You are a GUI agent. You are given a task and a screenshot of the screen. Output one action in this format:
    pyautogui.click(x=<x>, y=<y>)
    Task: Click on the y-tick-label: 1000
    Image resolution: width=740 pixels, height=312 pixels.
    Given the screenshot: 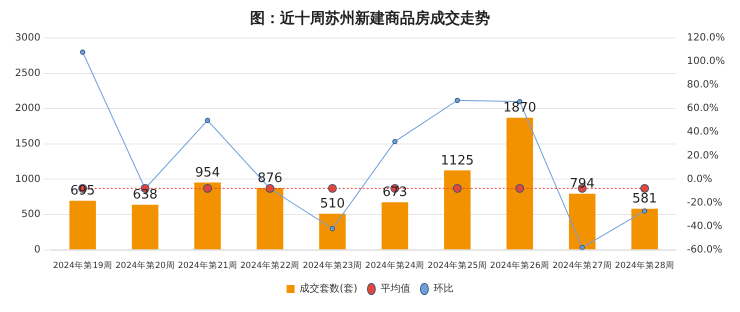 What is the action you would take?
    pyautogui.click(x=27, y=179)
    